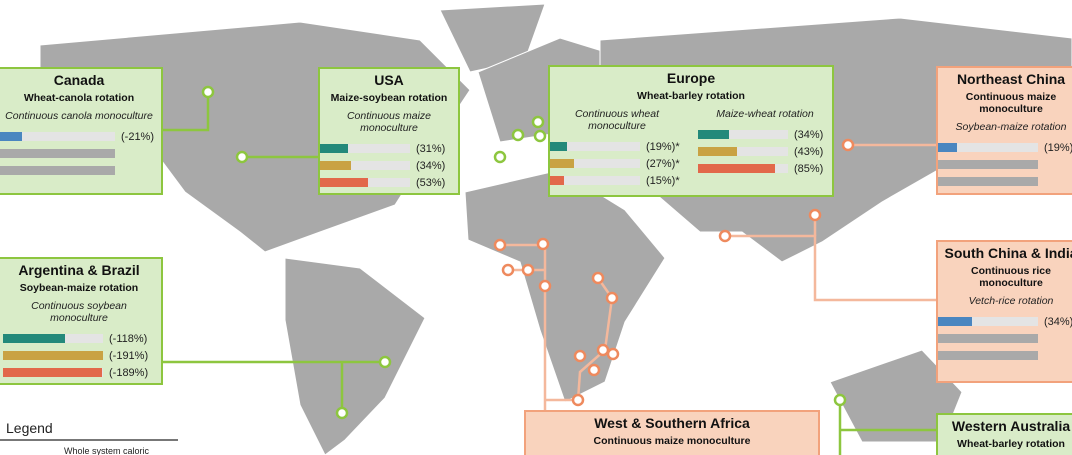  I want to click on comparisons: Soybean-maize rotation (19%), so click(1005, 155).